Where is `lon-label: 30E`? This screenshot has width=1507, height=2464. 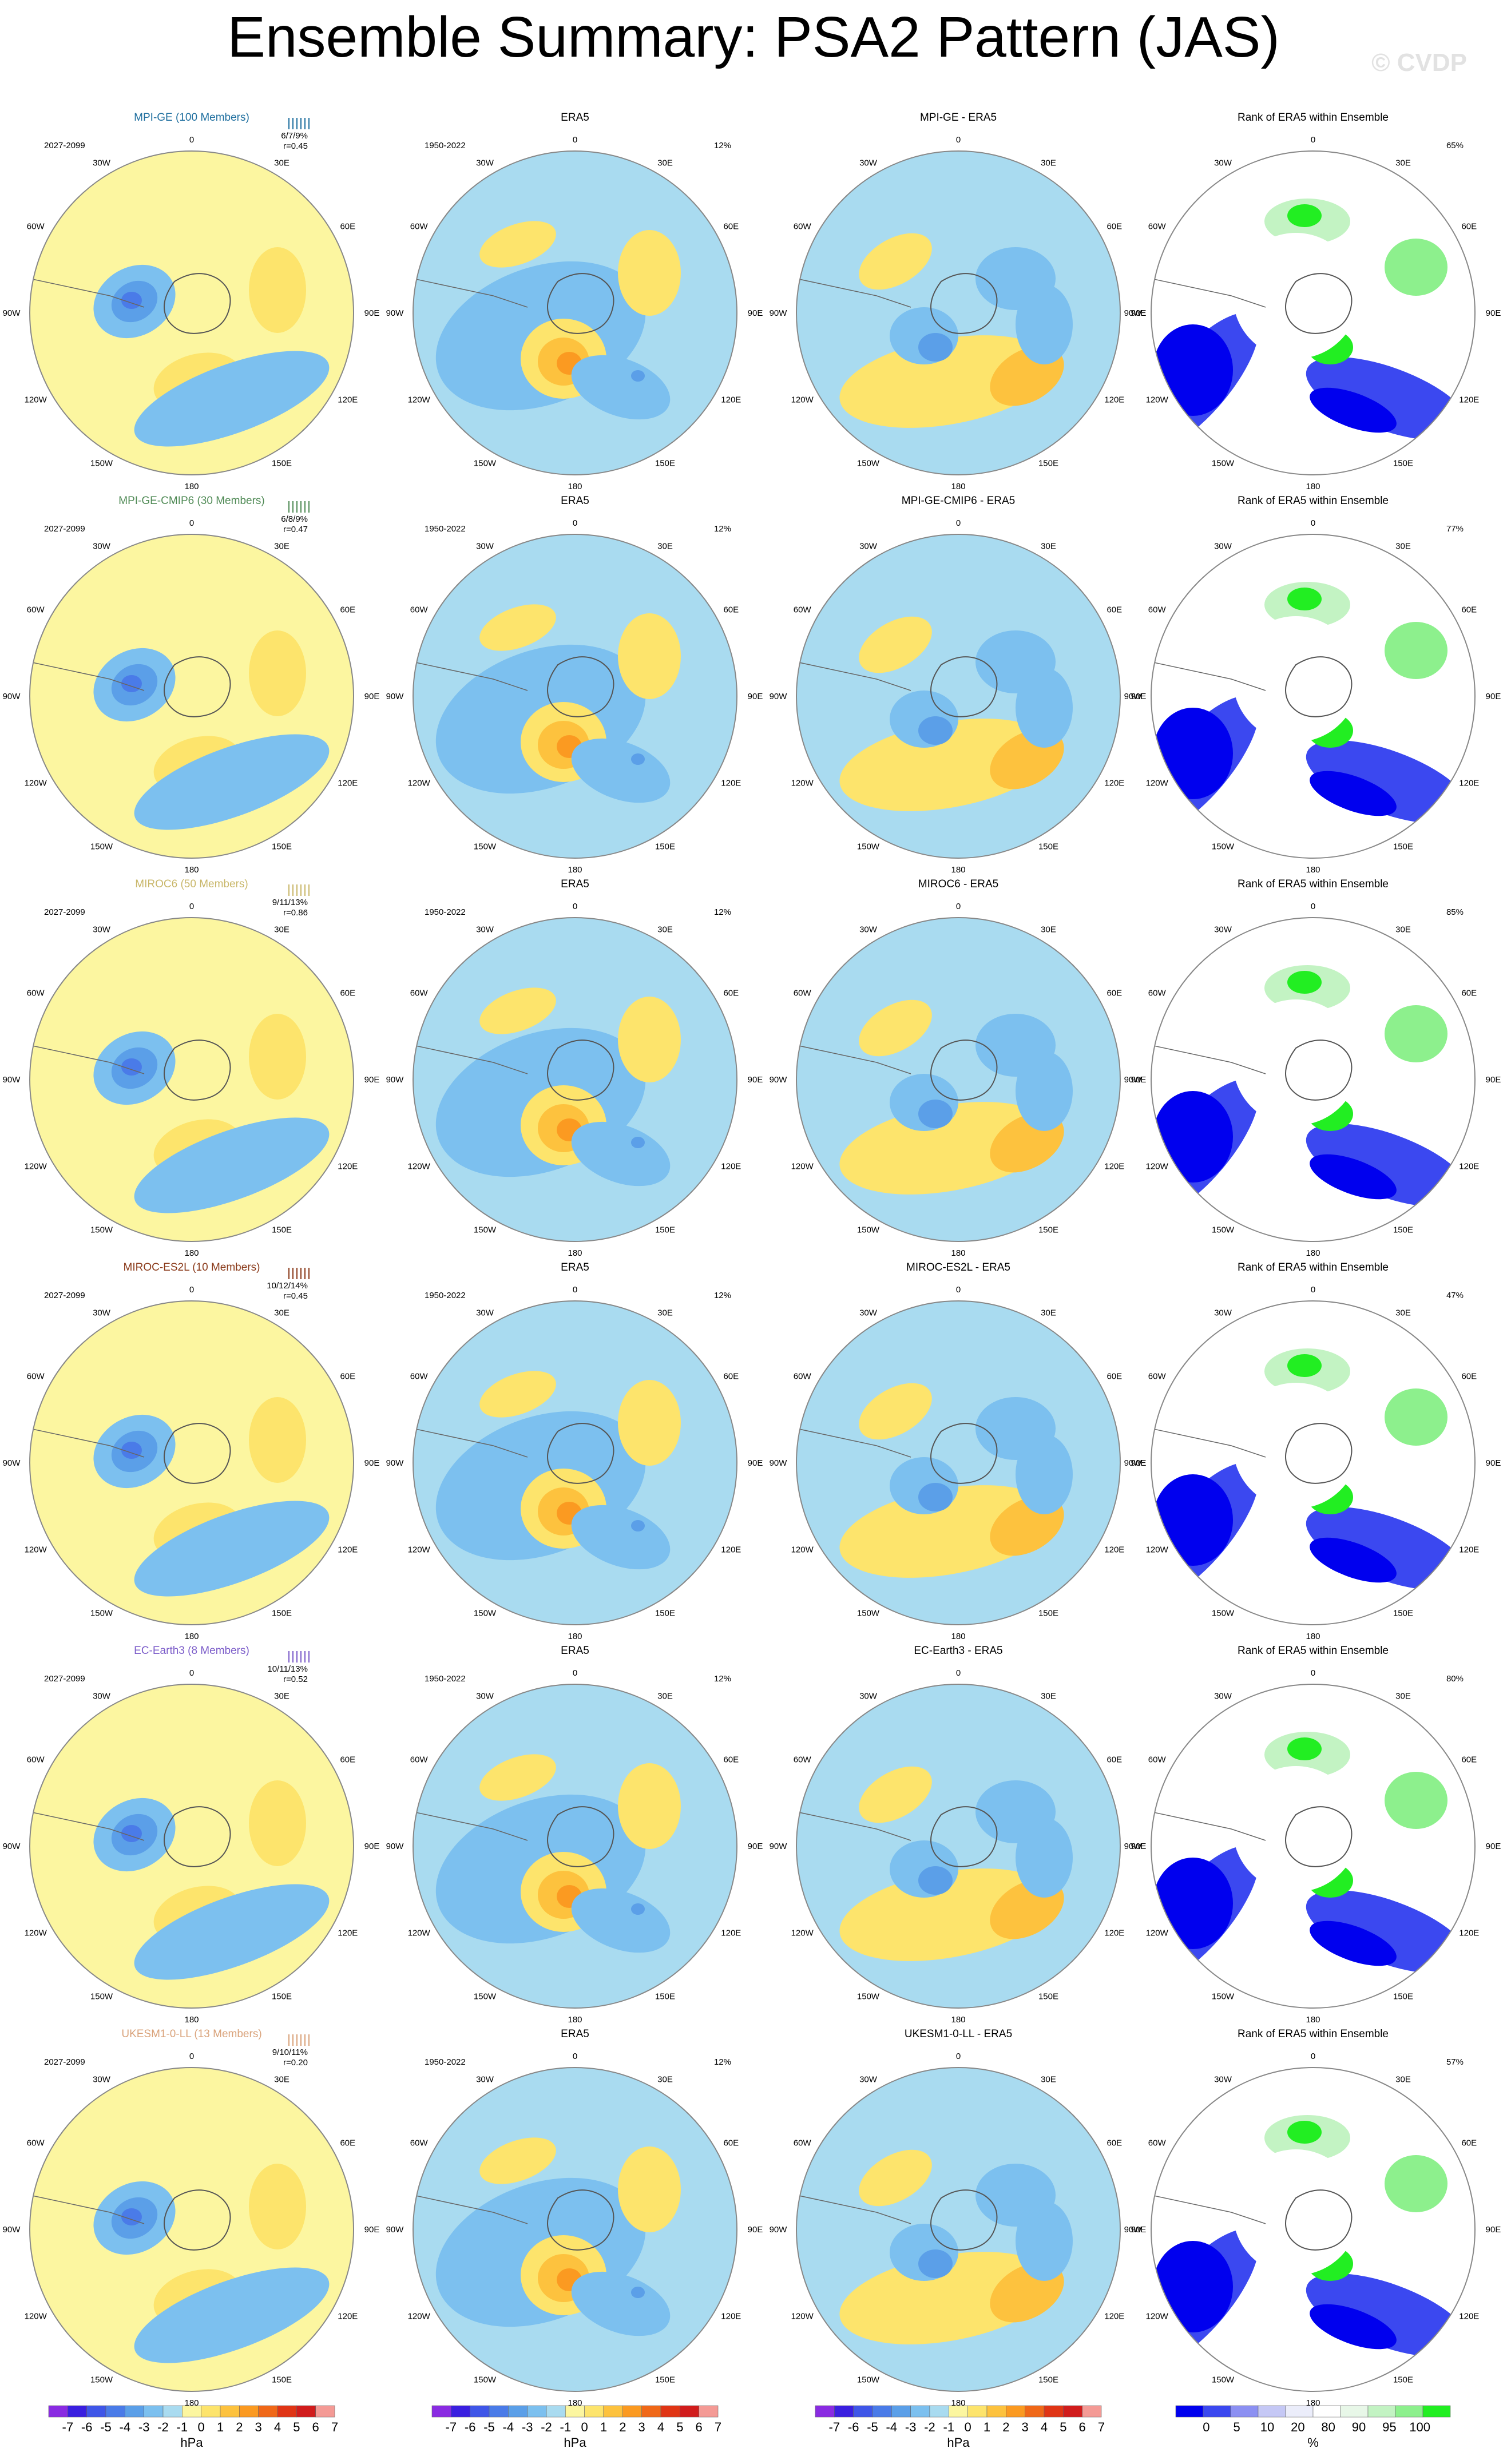 lon-label: 30E is located at coordinates (665, 2080).